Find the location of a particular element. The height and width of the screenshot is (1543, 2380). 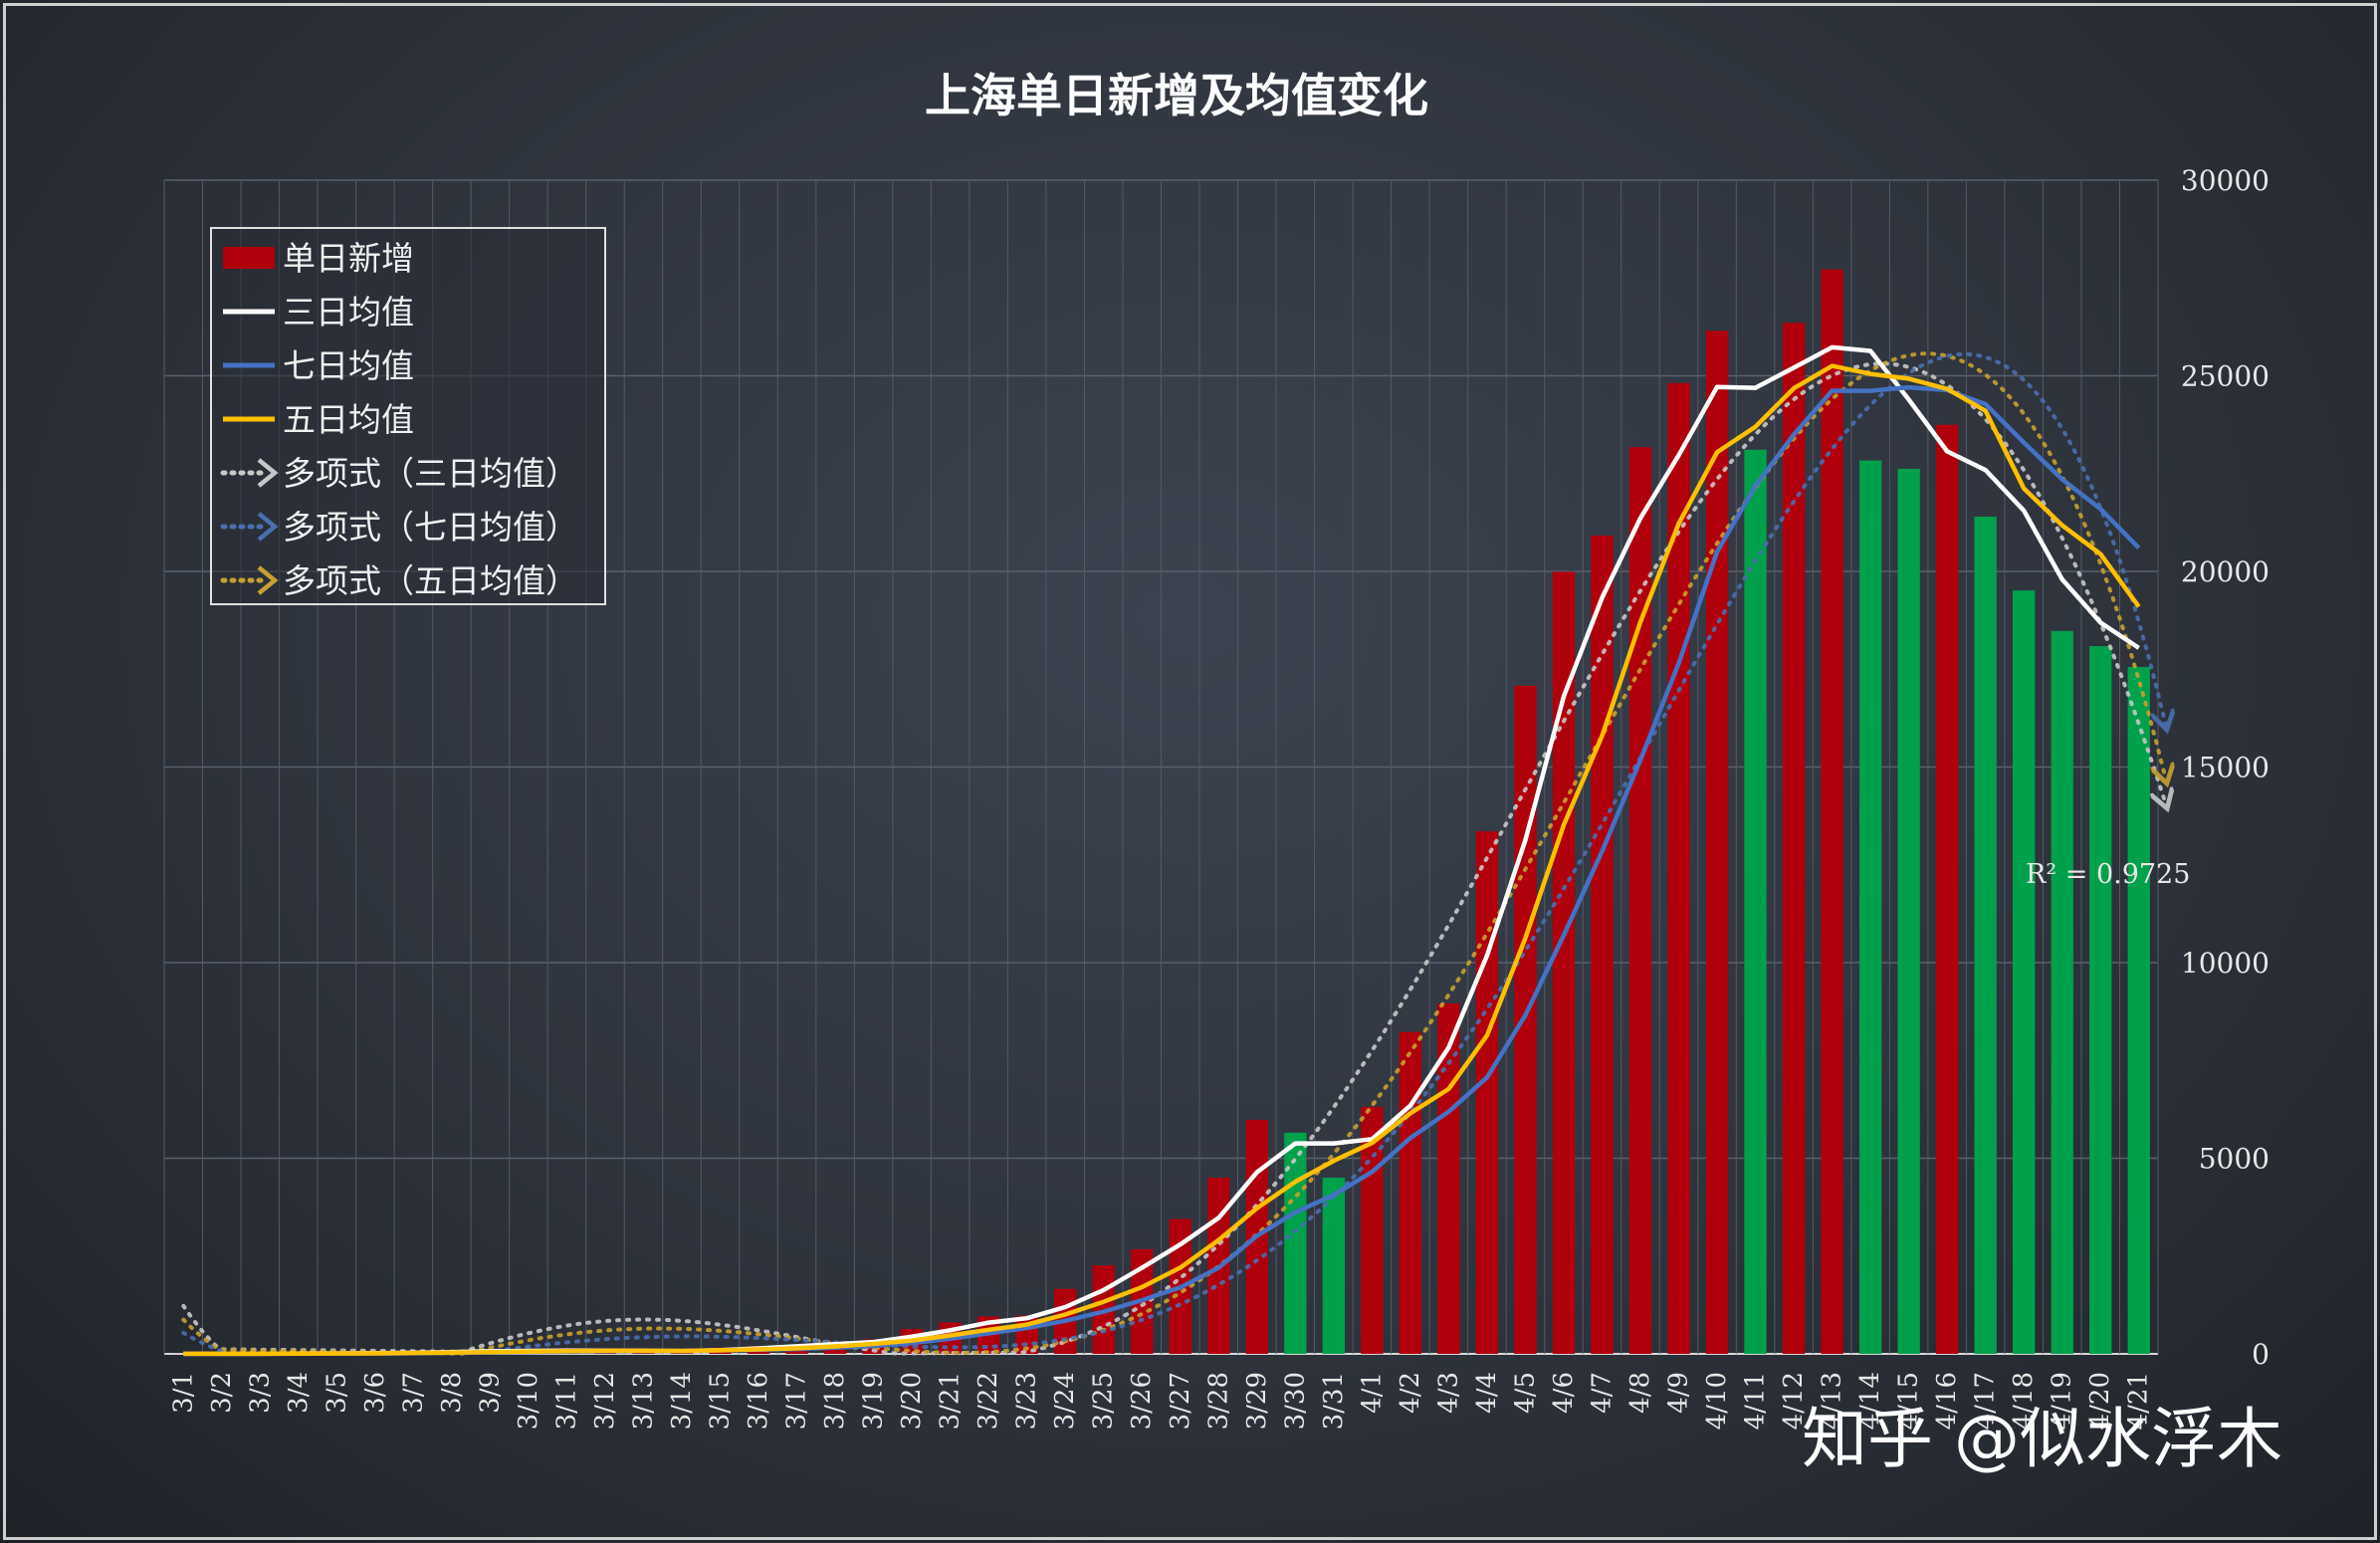

y-axis-ticks: 0 5000 10000 15000 20000 25000 30000 is located at coordinates (2226, 767).